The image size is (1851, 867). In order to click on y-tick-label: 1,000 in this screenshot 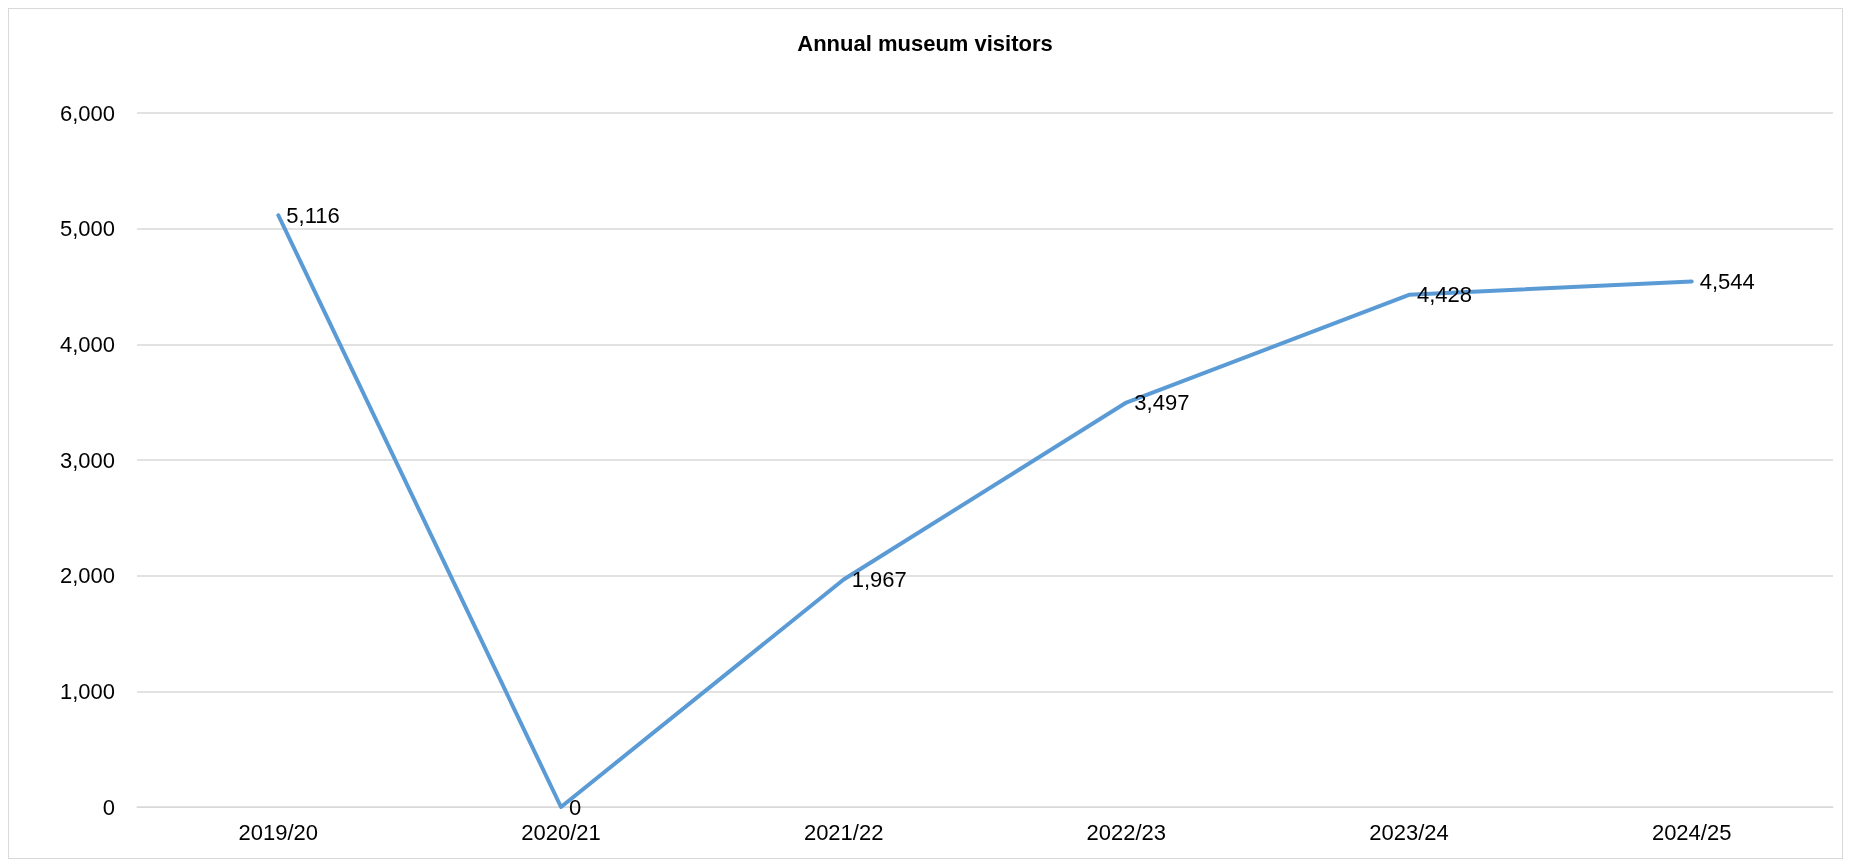, I will do `click(87, 691)`.